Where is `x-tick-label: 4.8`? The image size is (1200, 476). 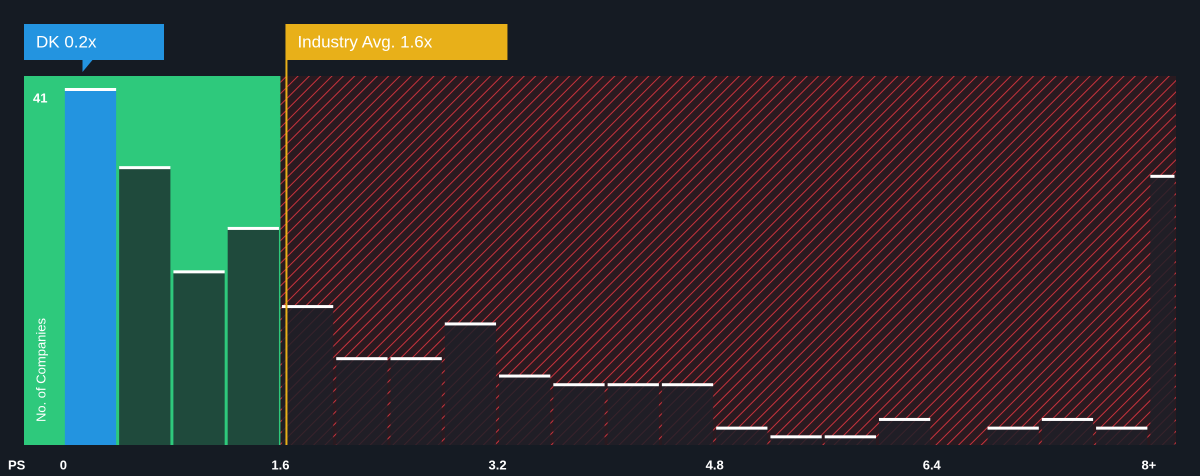
x-tick-label: 4.8 is located at coordinates (715, 464).